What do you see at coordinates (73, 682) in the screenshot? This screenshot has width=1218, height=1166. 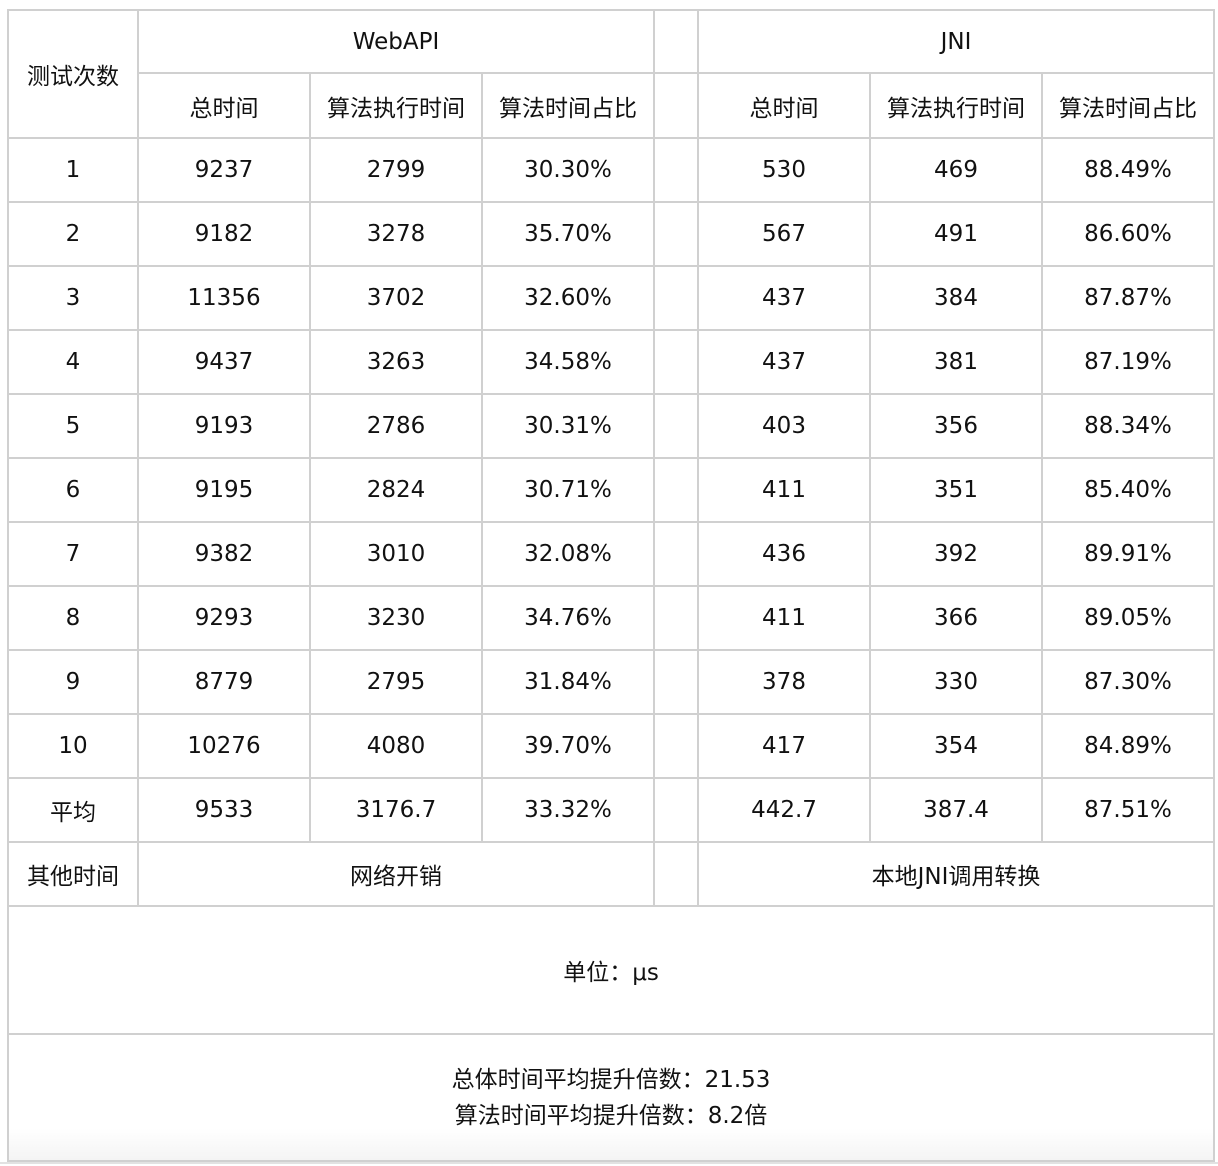 I see `row-index: 9` at bounding box center [73, 682].